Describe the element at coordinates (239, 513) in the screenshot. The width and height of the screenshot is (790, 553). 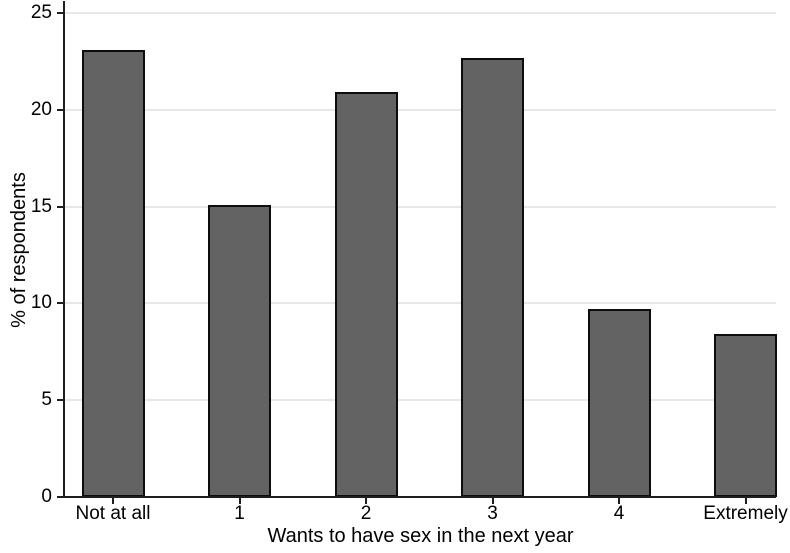
I see `x-tick-label: 1` at that location.